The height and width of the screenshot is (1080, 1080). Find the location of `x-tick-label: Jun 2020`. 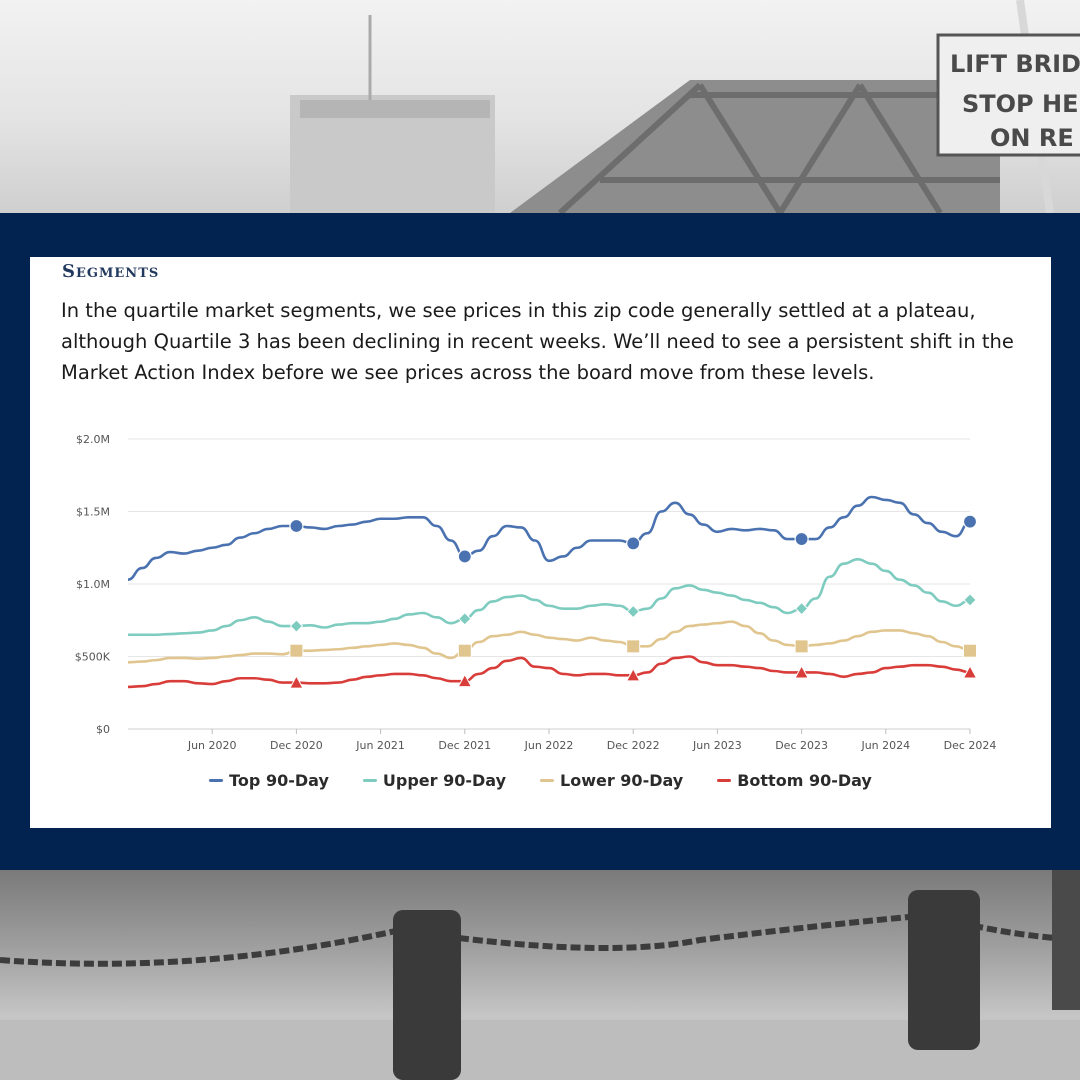

x-tick-label: Jun 2020 is located at coordinates (212, 745).